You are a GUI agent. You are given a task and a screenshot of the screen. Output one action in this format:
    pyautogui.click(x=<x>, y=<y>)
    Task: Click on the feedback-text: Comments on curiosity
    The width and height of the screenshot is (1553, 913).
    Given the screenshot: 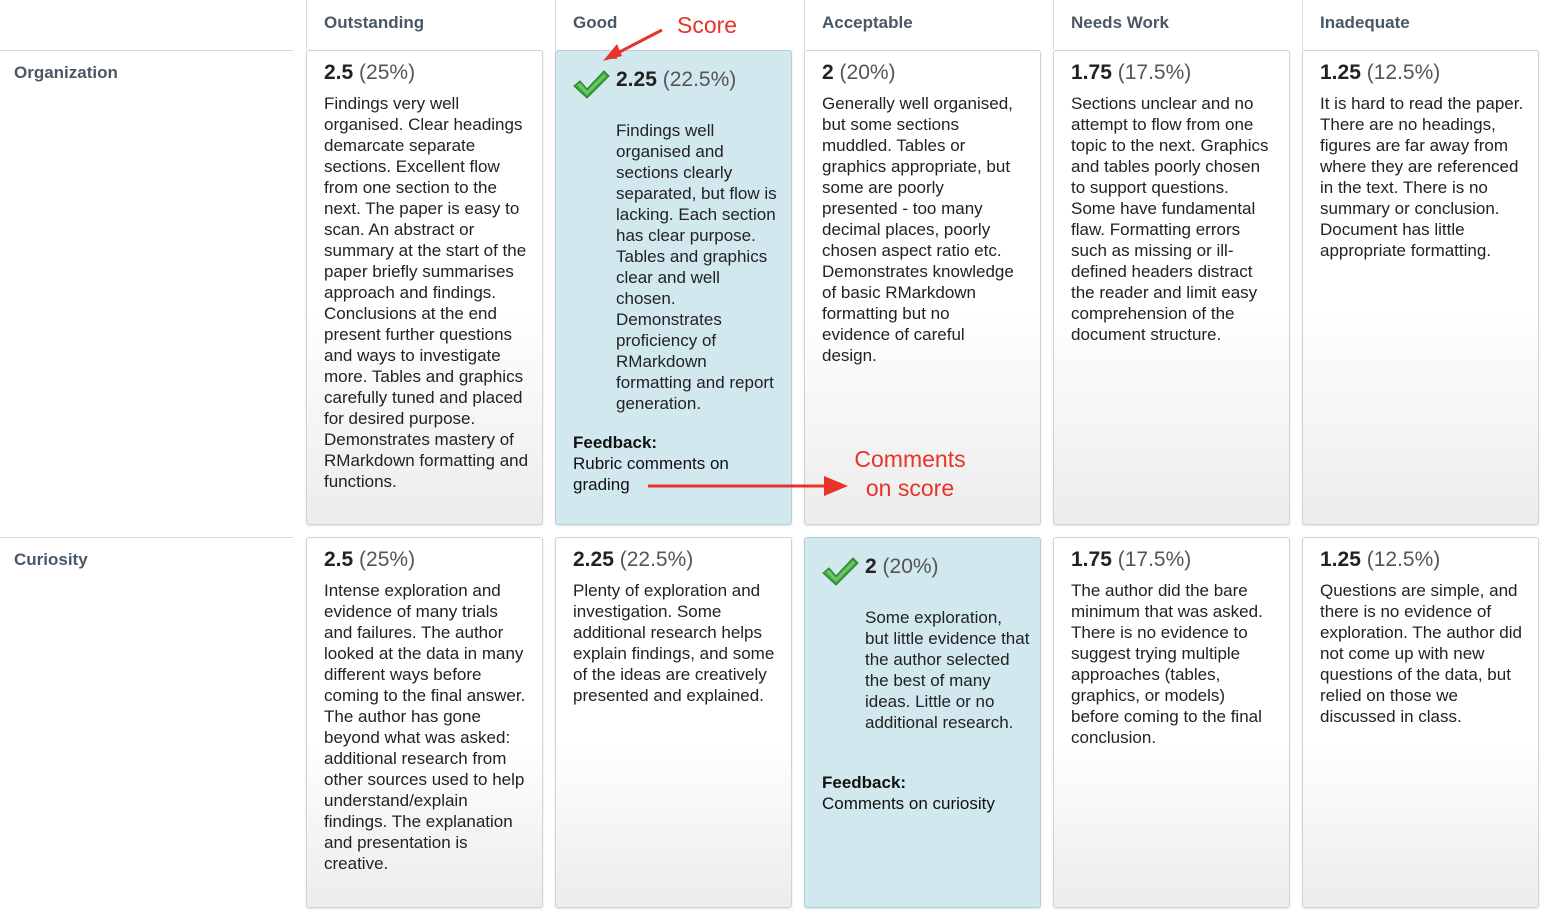 What is the action you would take?
    pyautogui.click(x=908, y=803)
    